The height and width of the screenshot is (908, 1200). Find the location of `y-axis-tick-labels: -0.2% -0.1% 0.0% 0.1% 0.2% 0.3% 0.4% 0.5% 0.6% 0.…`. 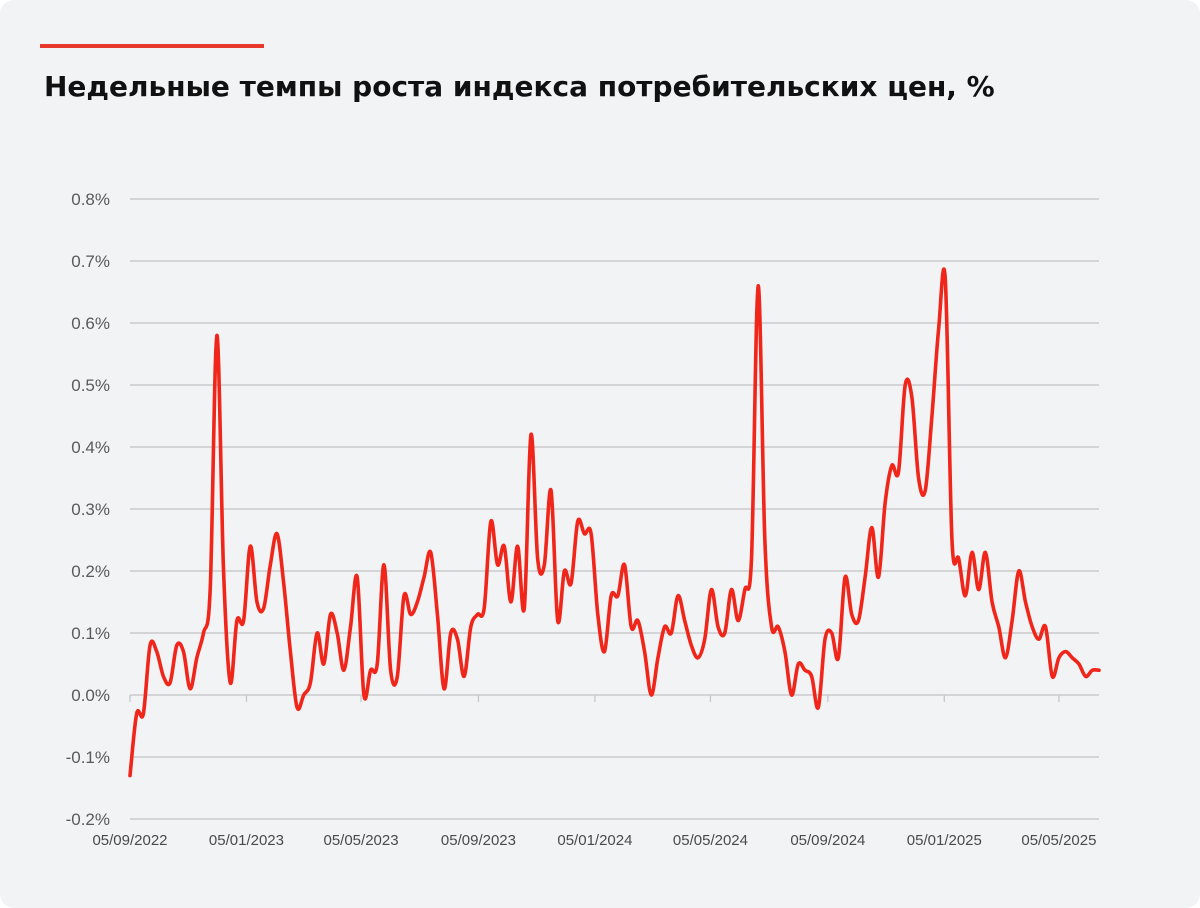

y-axis-tick-labels: -0.2% -0.1% 0.0% 0.1% 0.2% 0.3% 0.4% 0.5% 0.6% 0.… is located at coordinates (88, 509).